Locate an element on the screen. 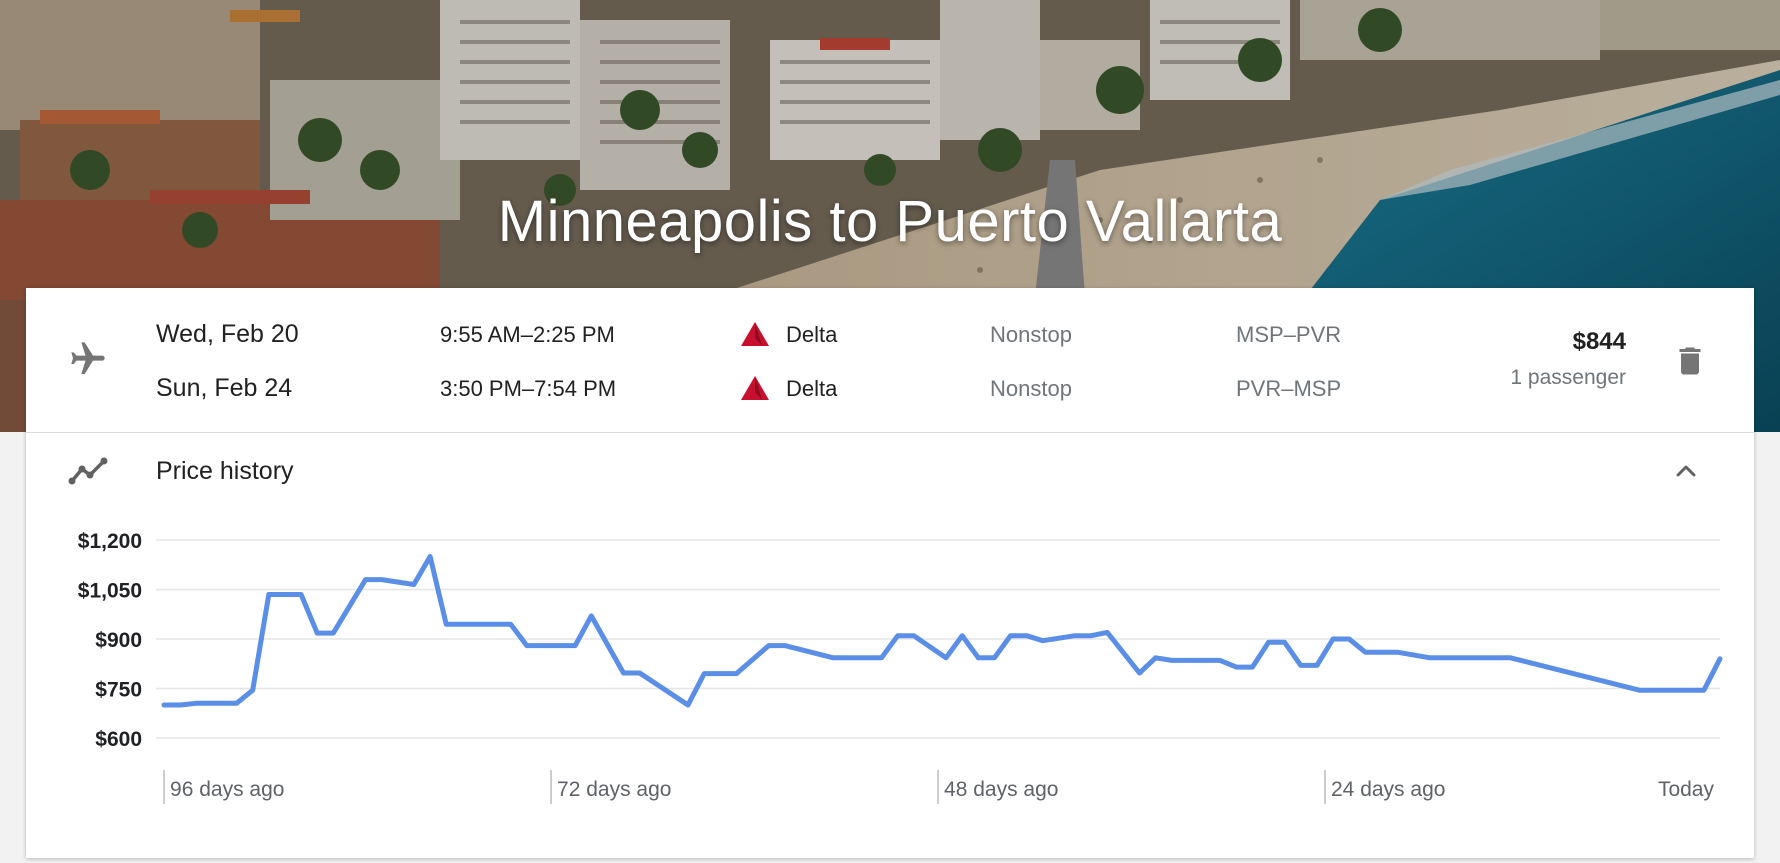 Image resolution: width=1780 pixels, height=863 pixels. chevron-up-icon is located at coordinates (1686, 471).